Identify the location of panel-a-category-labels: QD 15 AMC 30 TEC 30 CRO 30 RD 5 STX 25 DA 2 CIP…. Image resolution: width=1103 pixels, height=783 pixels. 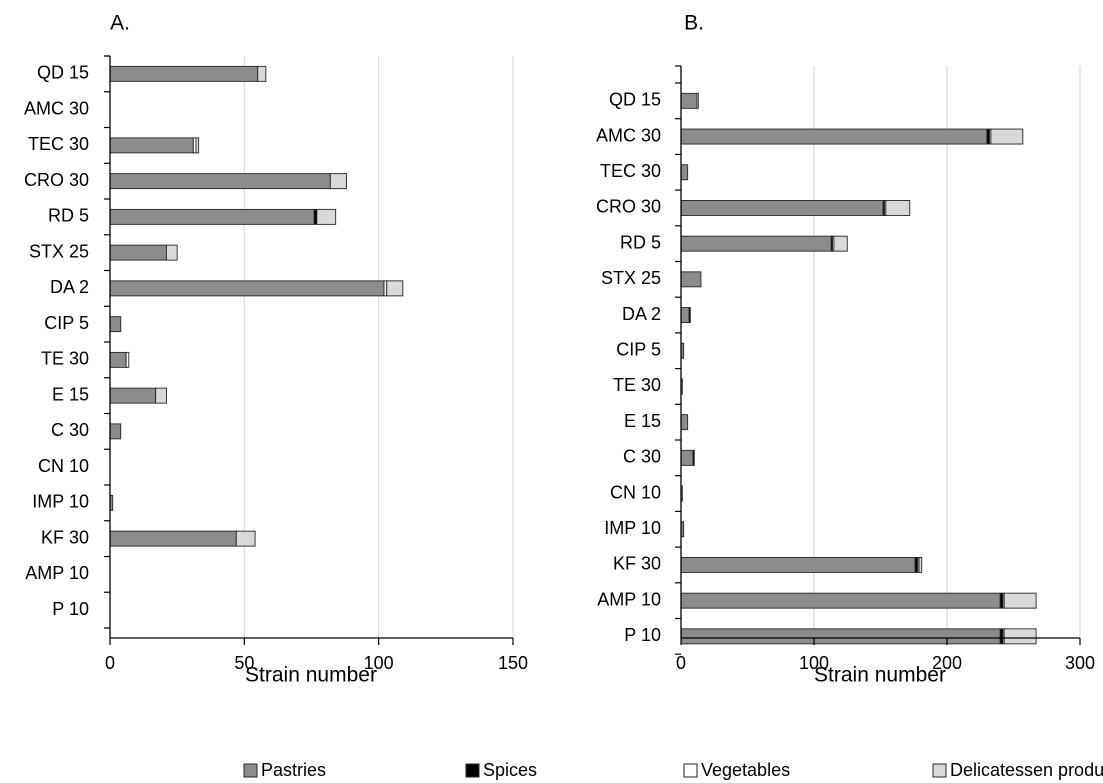
(56, 341).